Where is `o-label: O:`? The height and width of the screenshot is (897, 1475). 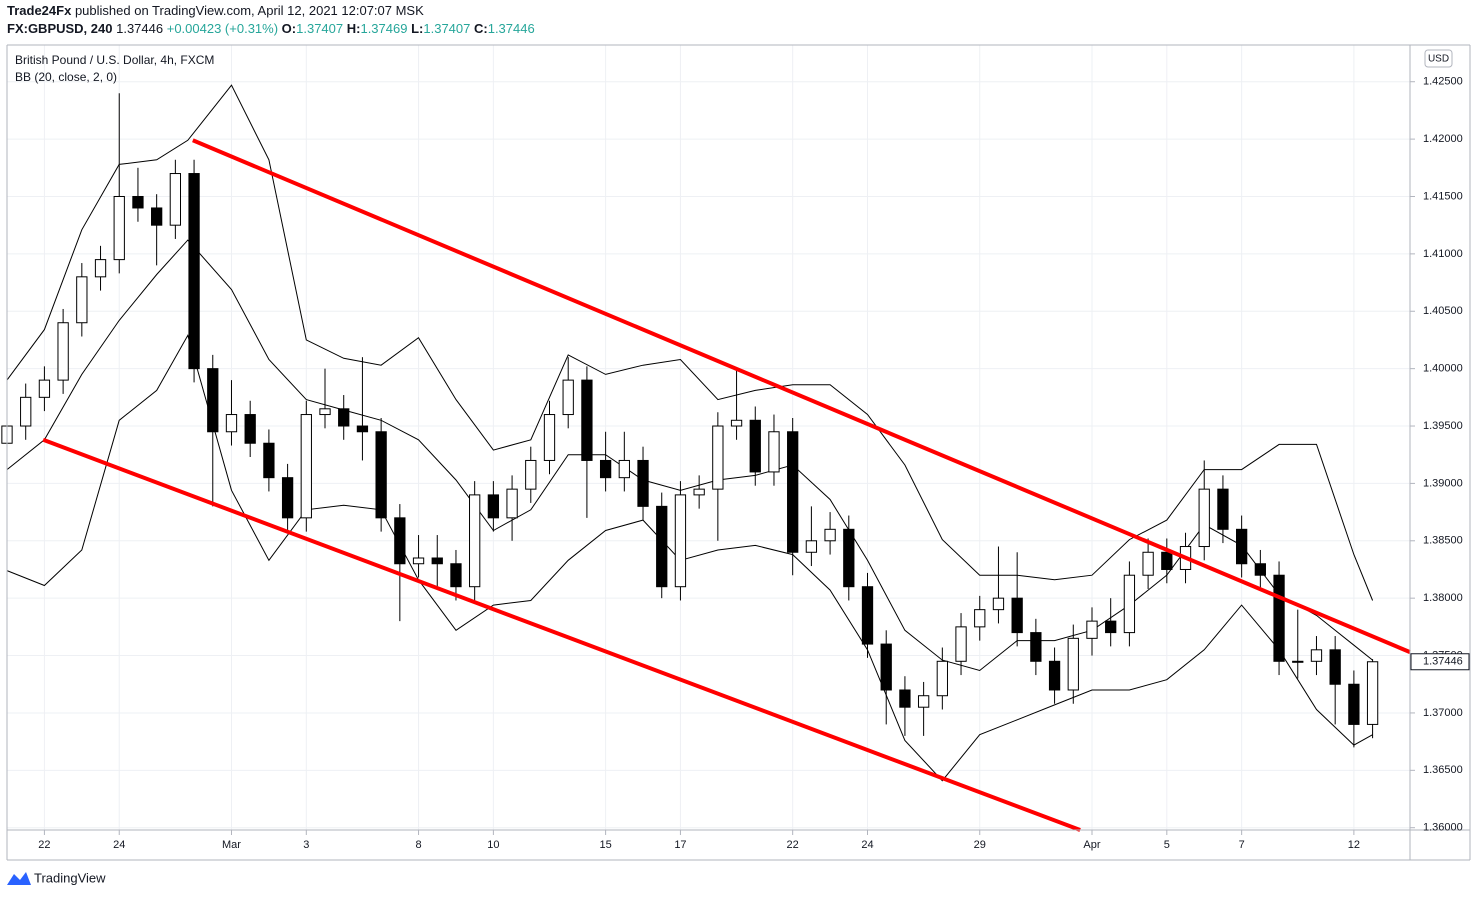 o-label: O: is located at coordinates (289, 28).